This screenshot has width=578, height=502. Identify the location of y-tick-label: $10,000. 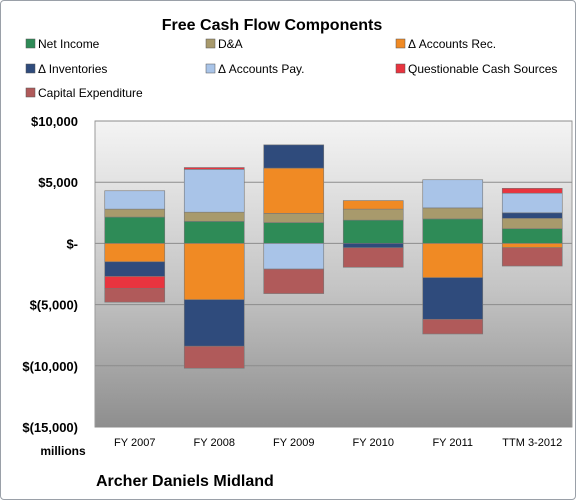
(54, 121).